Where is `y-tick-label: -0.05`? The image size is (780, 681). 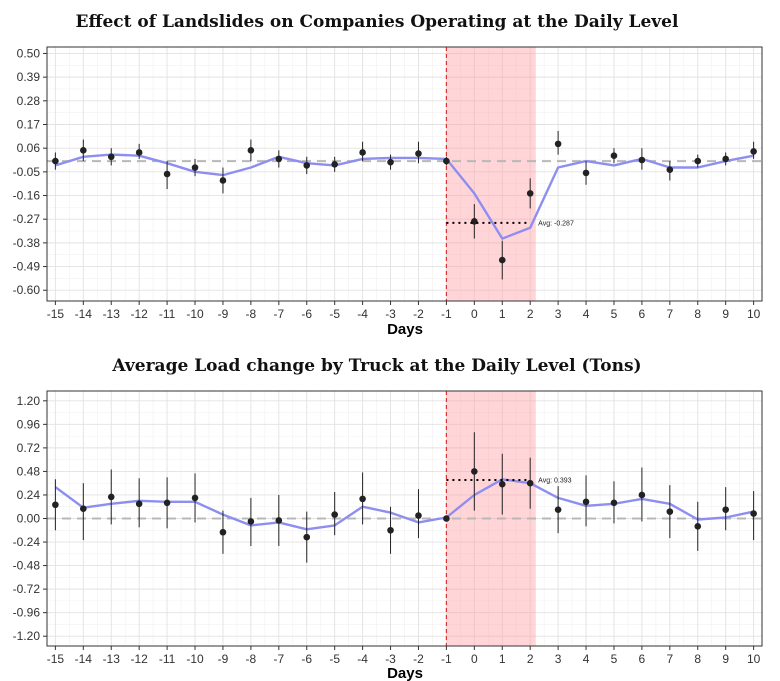
y-tick-label: -0.05 is located at coordinates (27, 172).